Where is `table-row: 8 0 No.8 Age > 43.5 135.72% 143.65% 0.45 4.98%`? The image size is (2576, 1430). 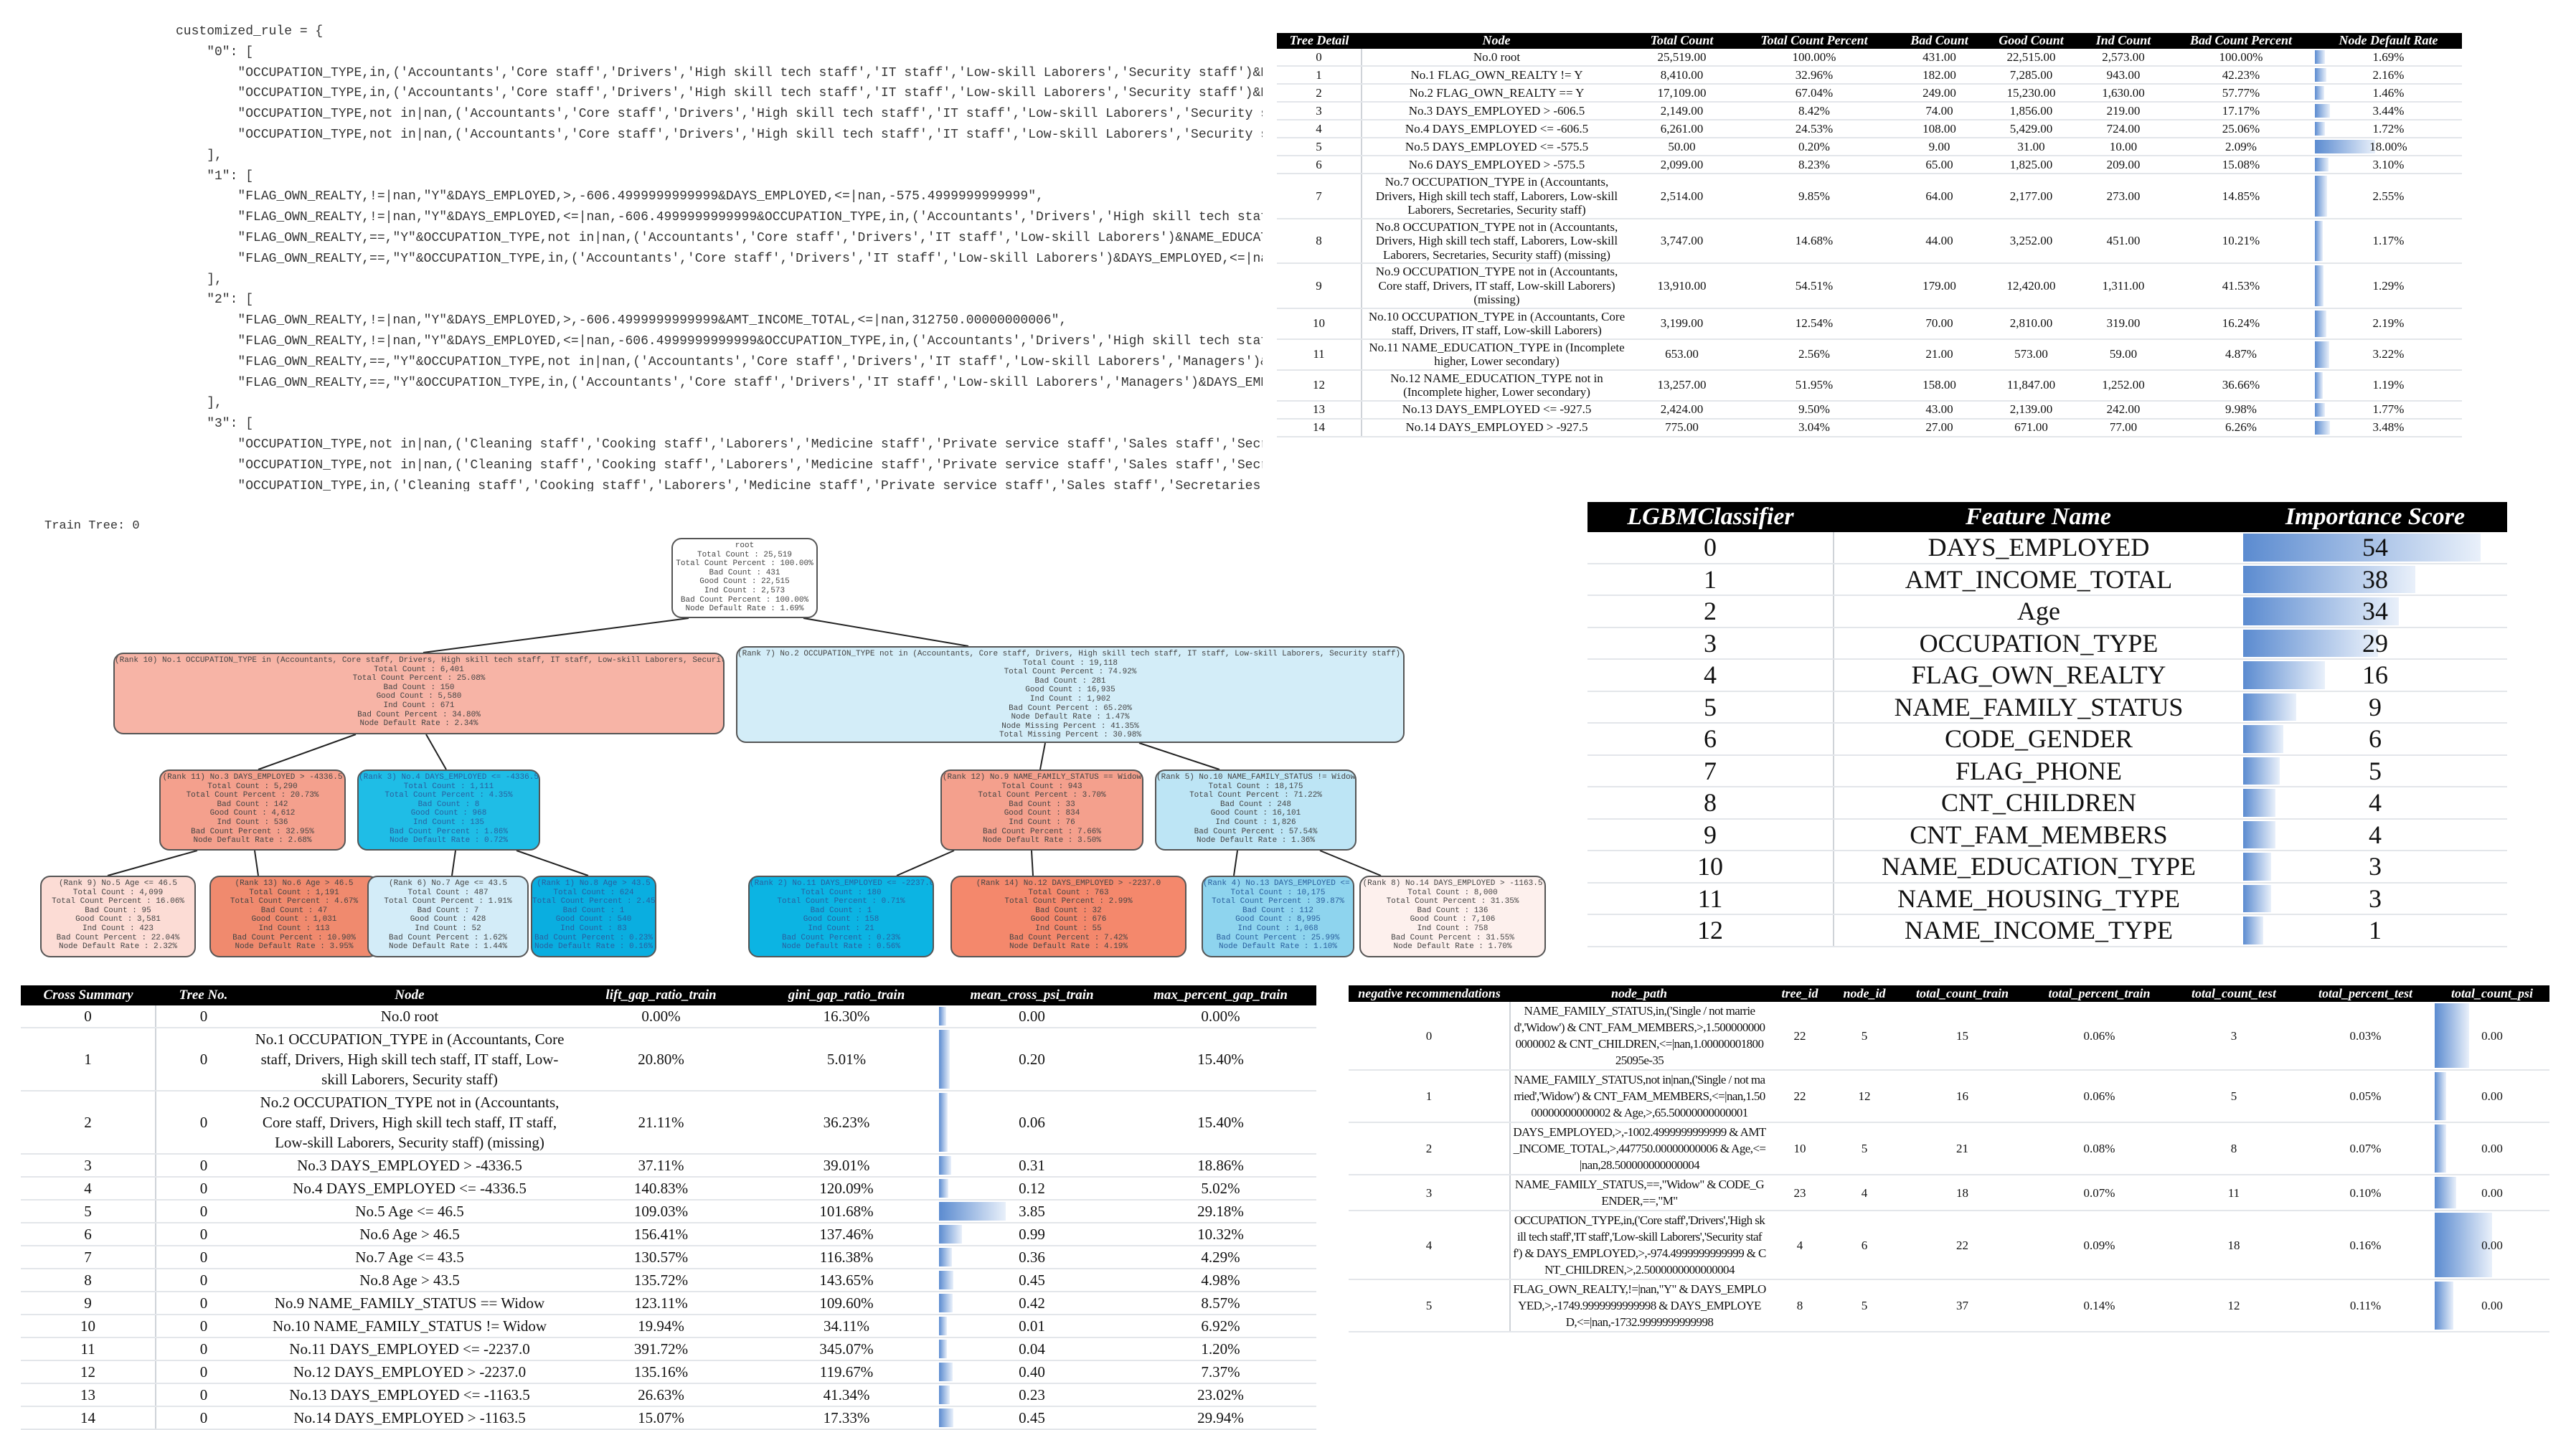
table-row: 8 0 No.8 Age > 43.5 135.72% 143.65% 0.45 4.98% is located at coordinates (668, 1280).